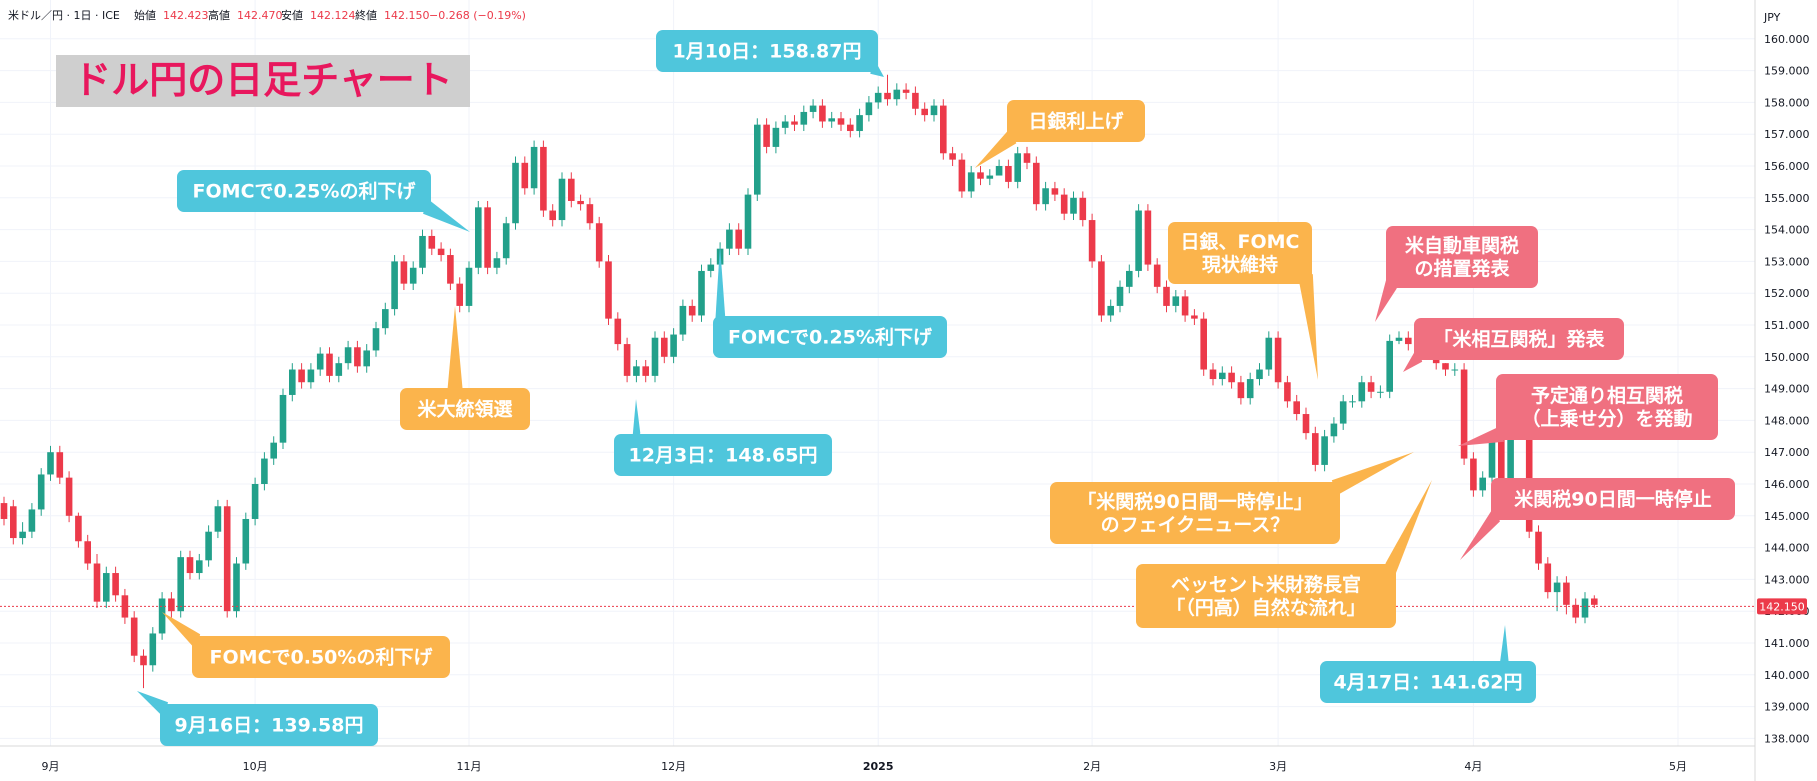 This screenshot has width=1817, height=781. Describe the element at coordinates (1787, 134) in the screenshot. I see `y-tick-label: 157.000` at that location.